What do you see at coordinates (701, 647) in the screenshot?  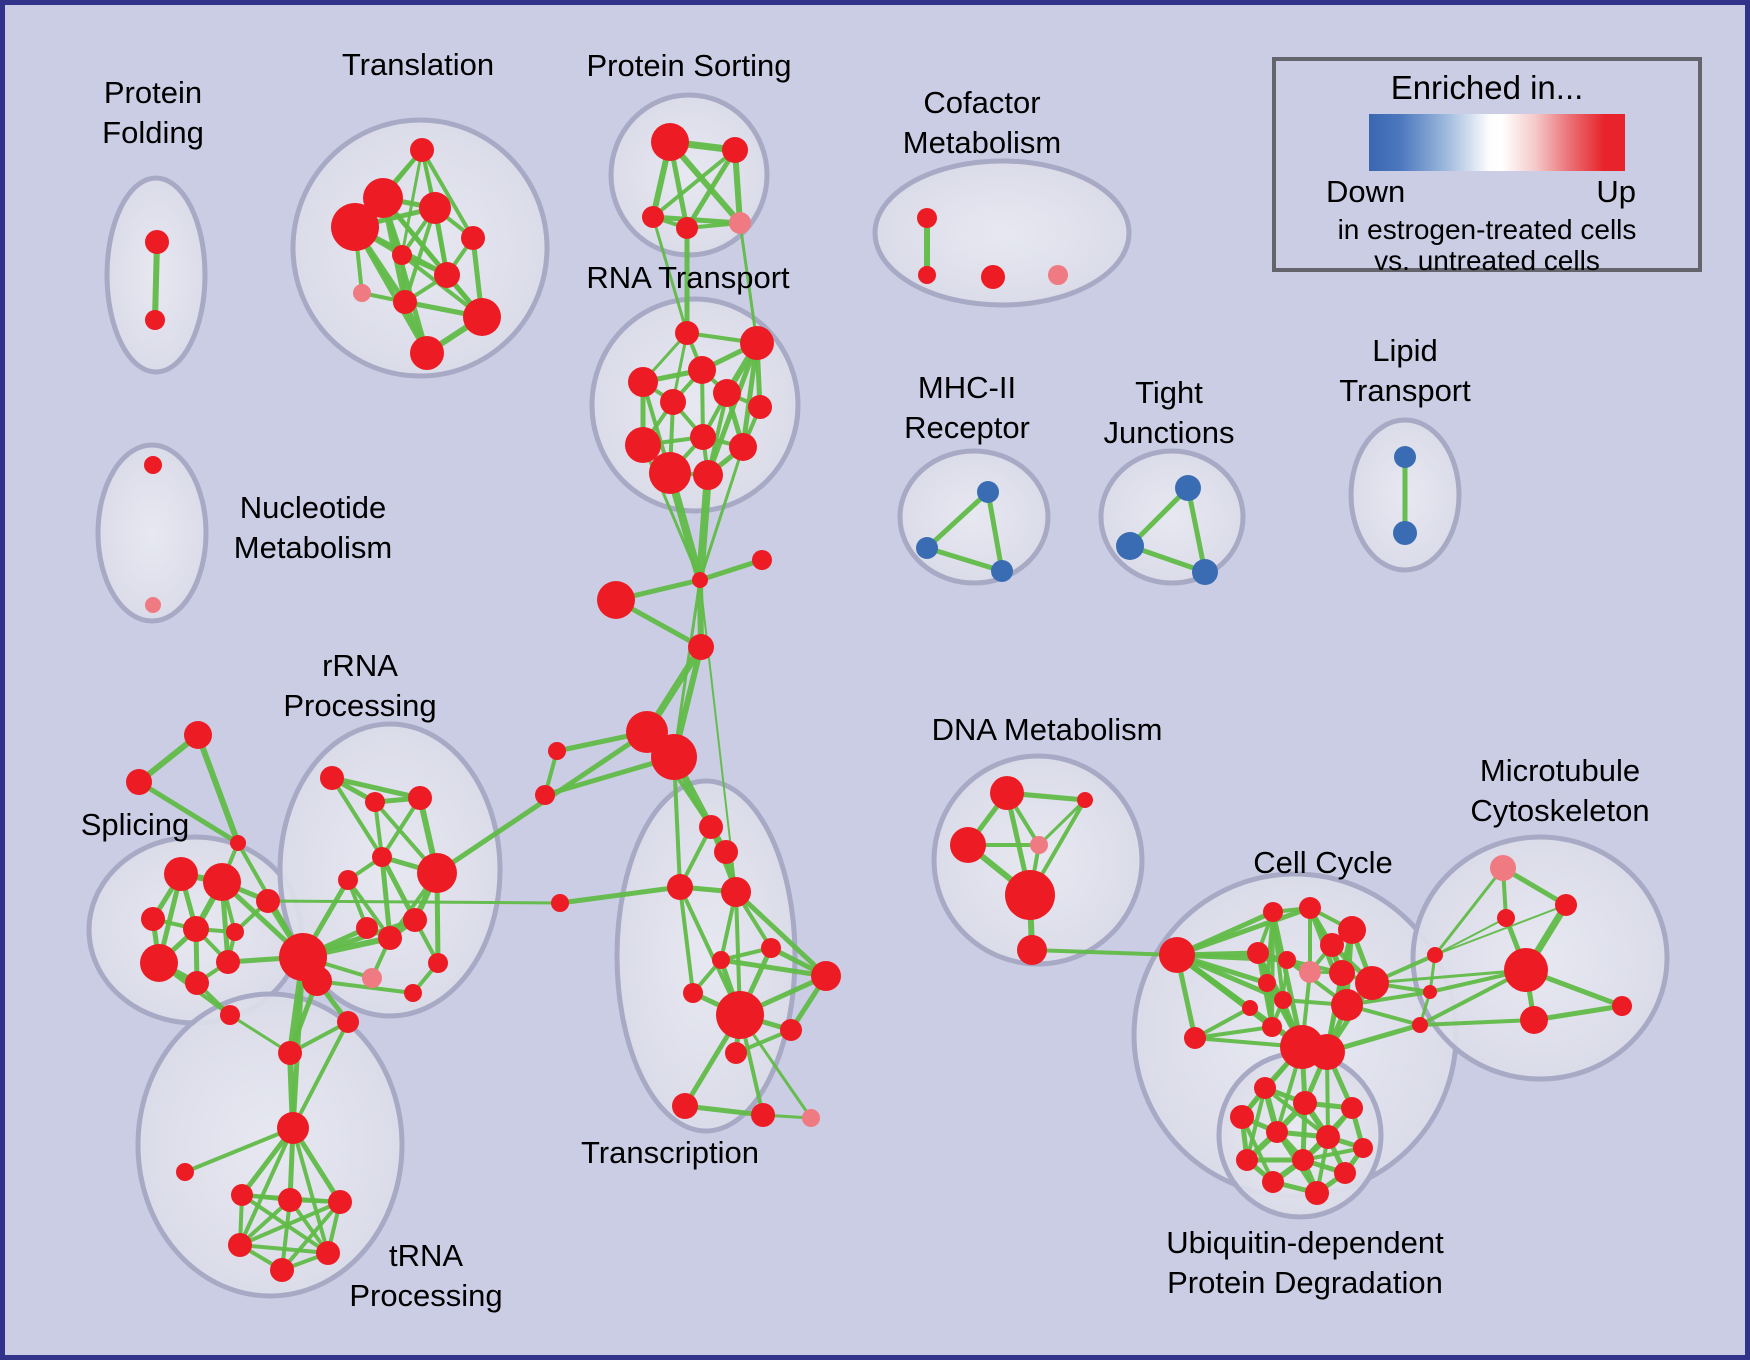 I see `node-MN1` at bounding box center [701, 647].